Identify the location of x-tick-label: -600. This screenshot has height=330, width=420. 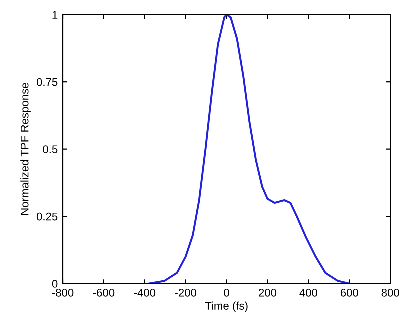
(104, 292).